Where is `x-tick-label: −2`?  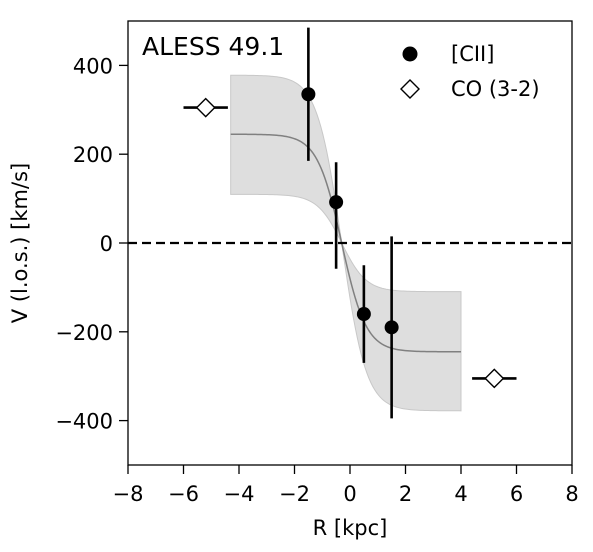 x-tick-label: −2 is located at coordinates (294, 494).